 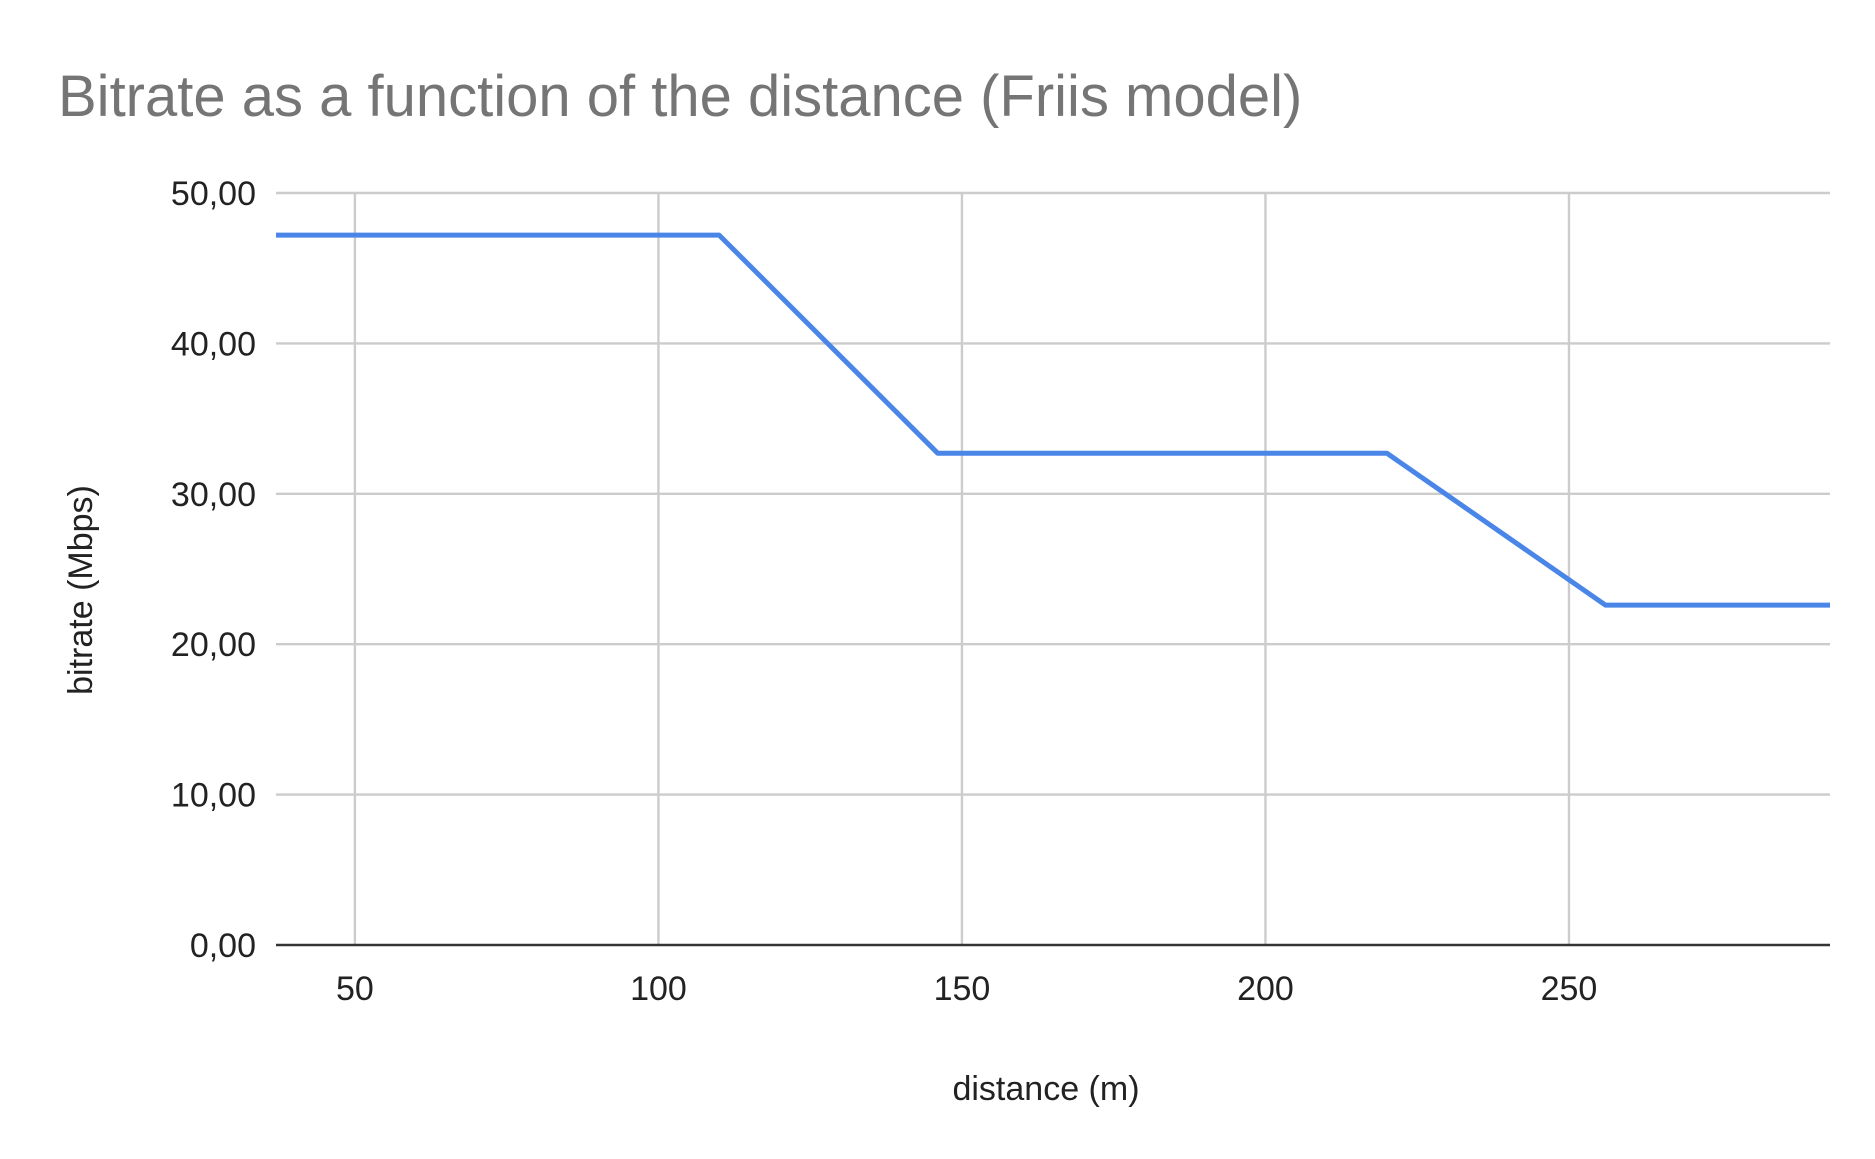 What do you see at coordinates (213, 194) in the screenshot?
I see `y-tick-label: 50,00` at bounding box center [213, 194].